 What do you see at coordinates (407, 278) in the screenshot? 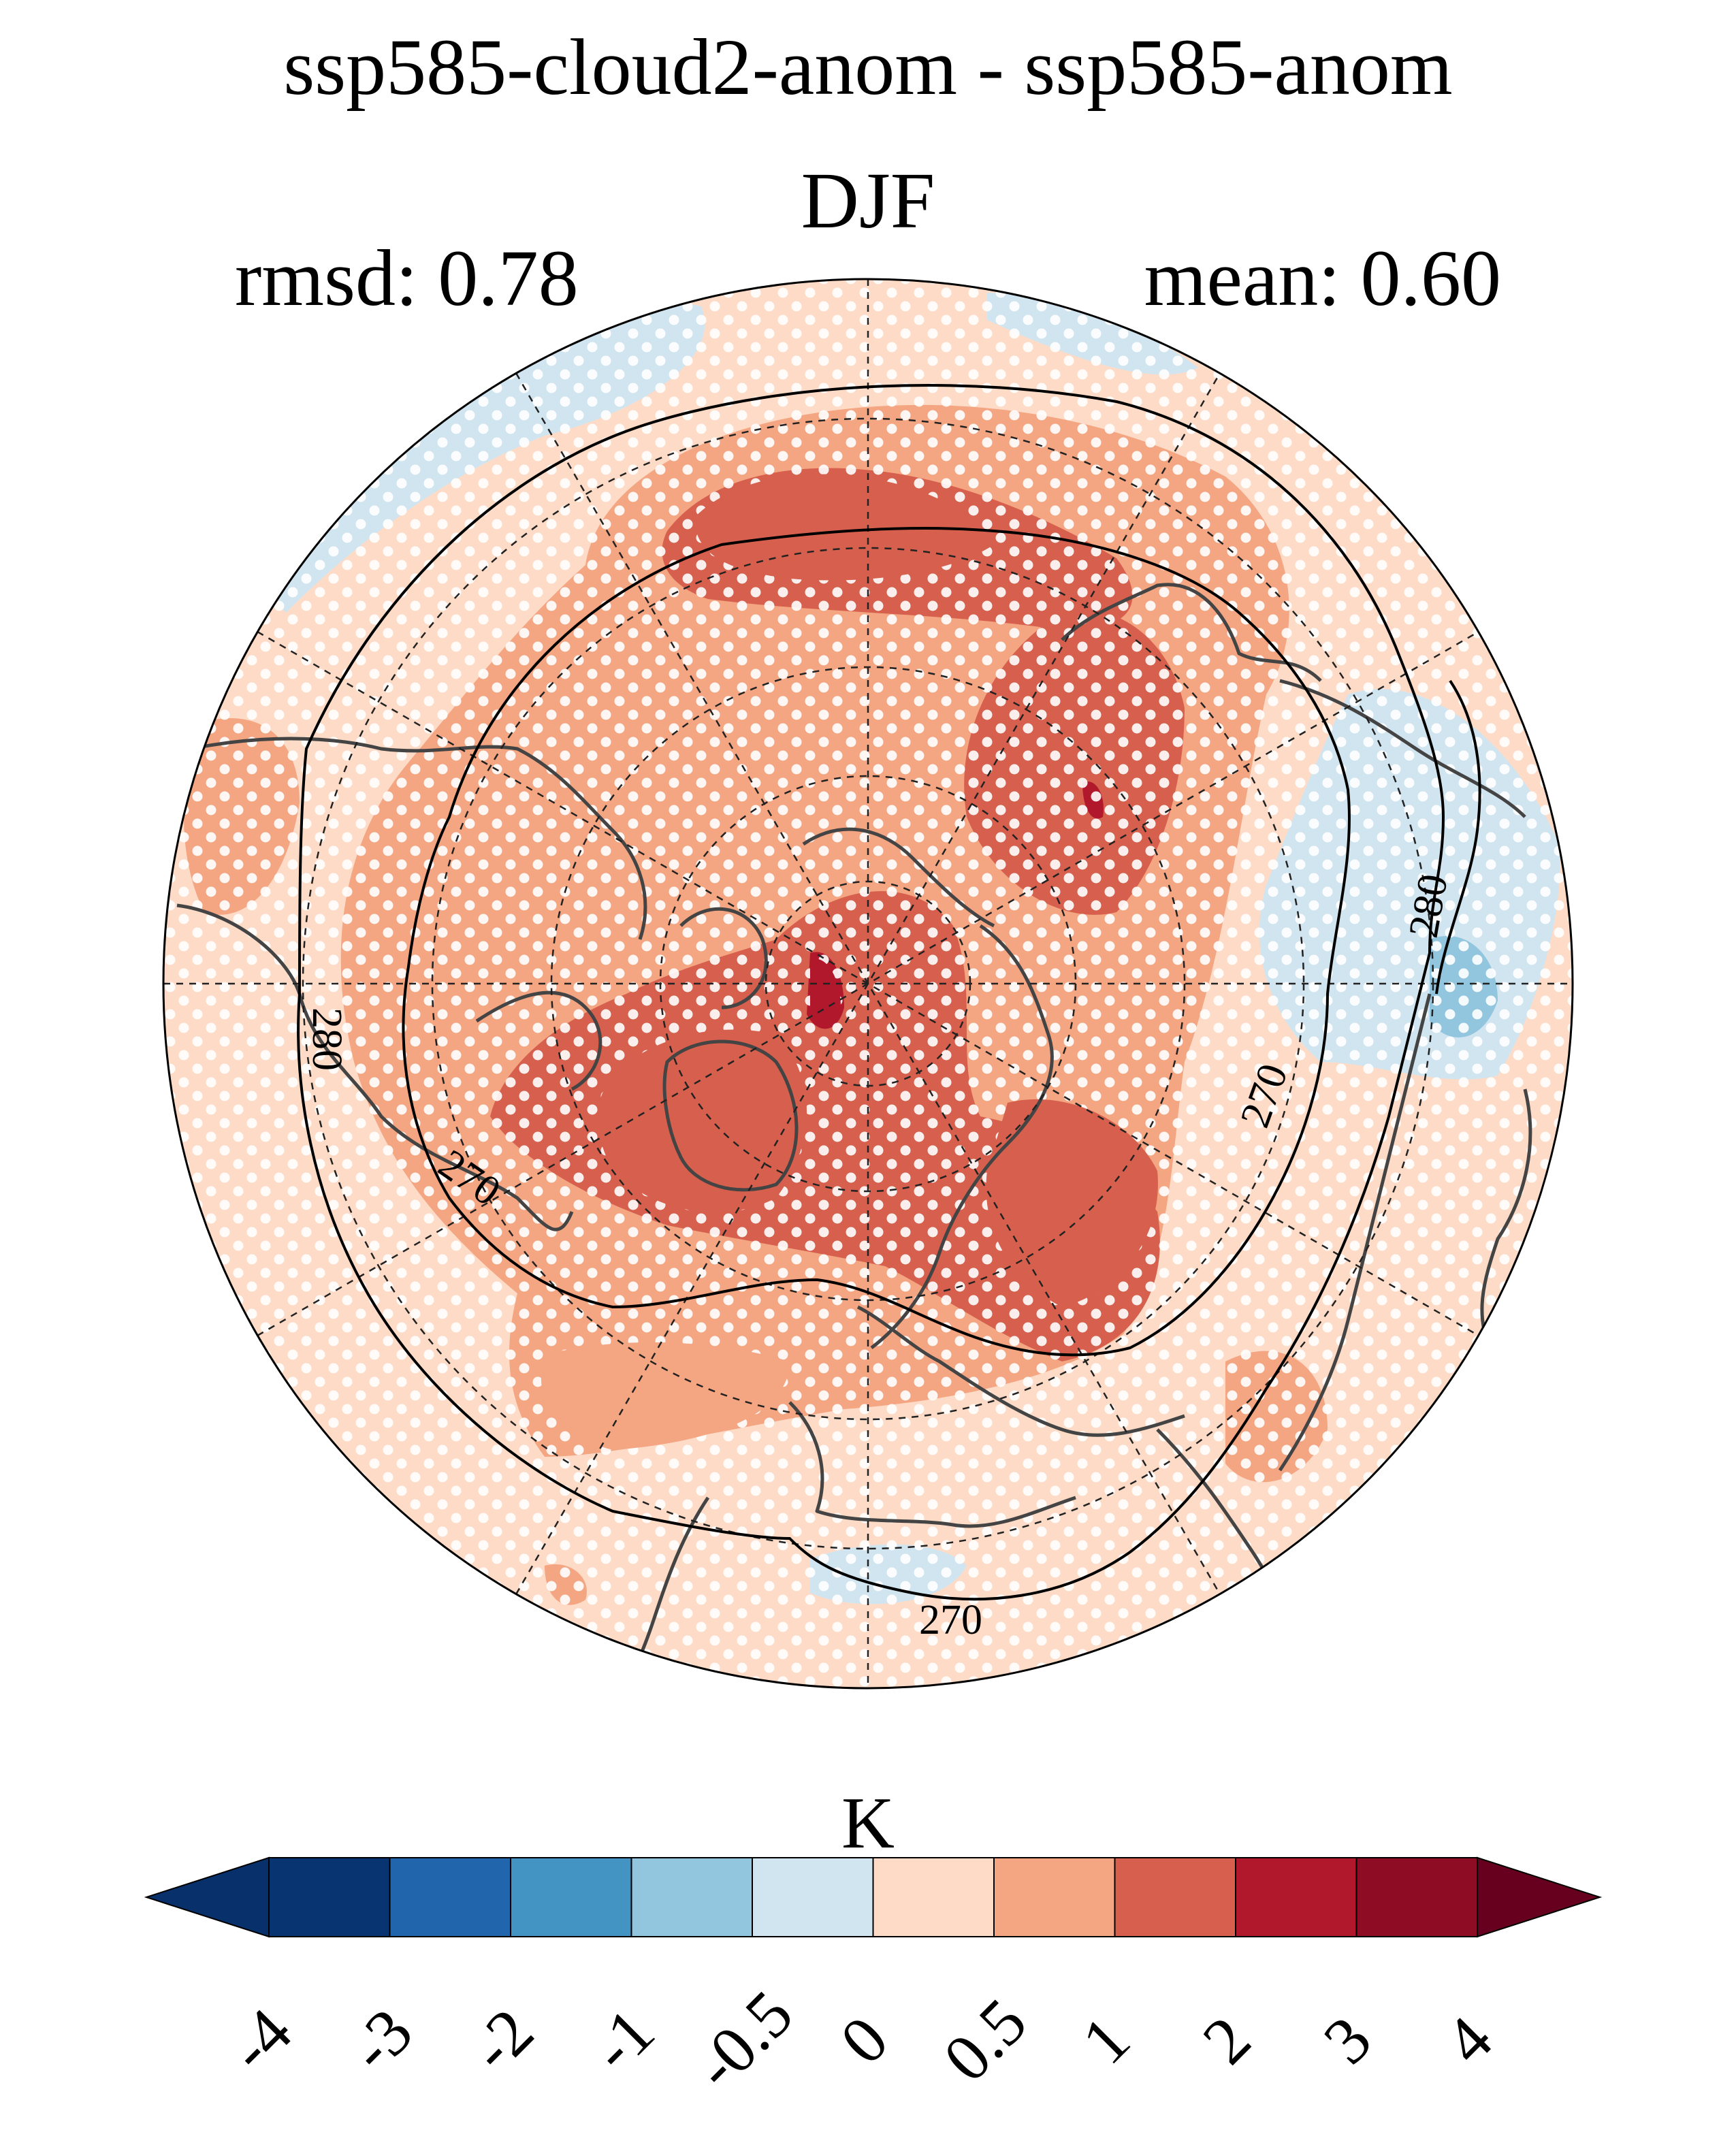
I see `rmsd-label: rmsd: 0.78` at bounding box center [407, 278].